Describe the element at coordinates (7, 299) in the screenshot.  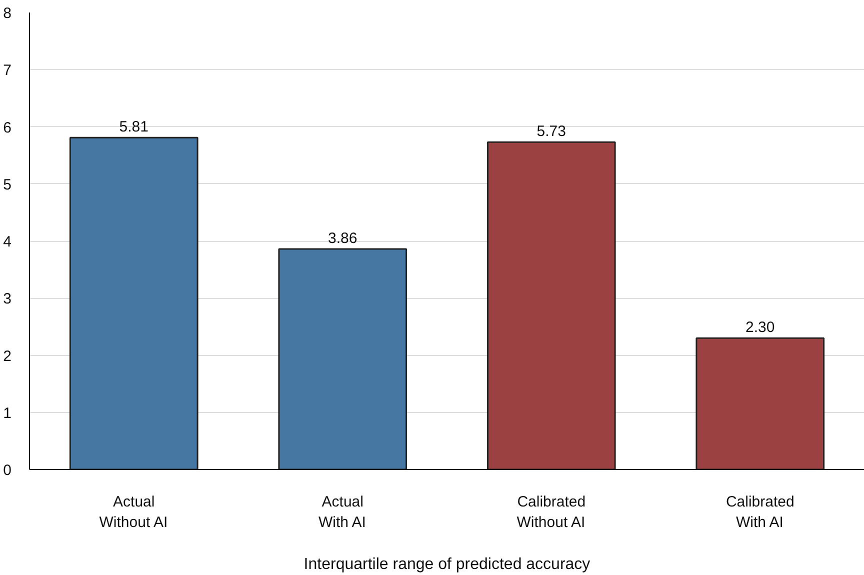
I see `y-tick-label: 3` at that location.